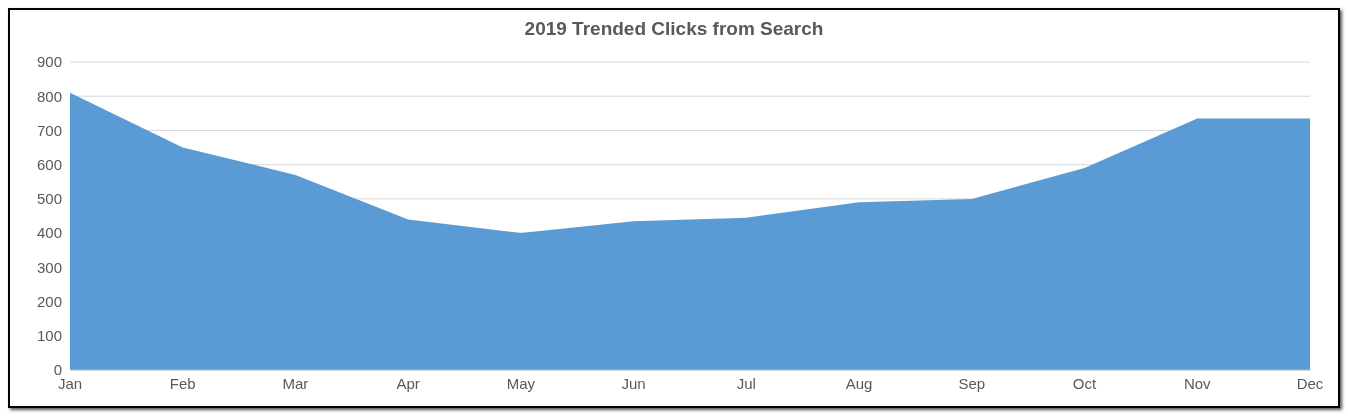  Describe the element at coordinates (633, 383) in the screenshot. I see `x-tick-label: Jun` at that location.